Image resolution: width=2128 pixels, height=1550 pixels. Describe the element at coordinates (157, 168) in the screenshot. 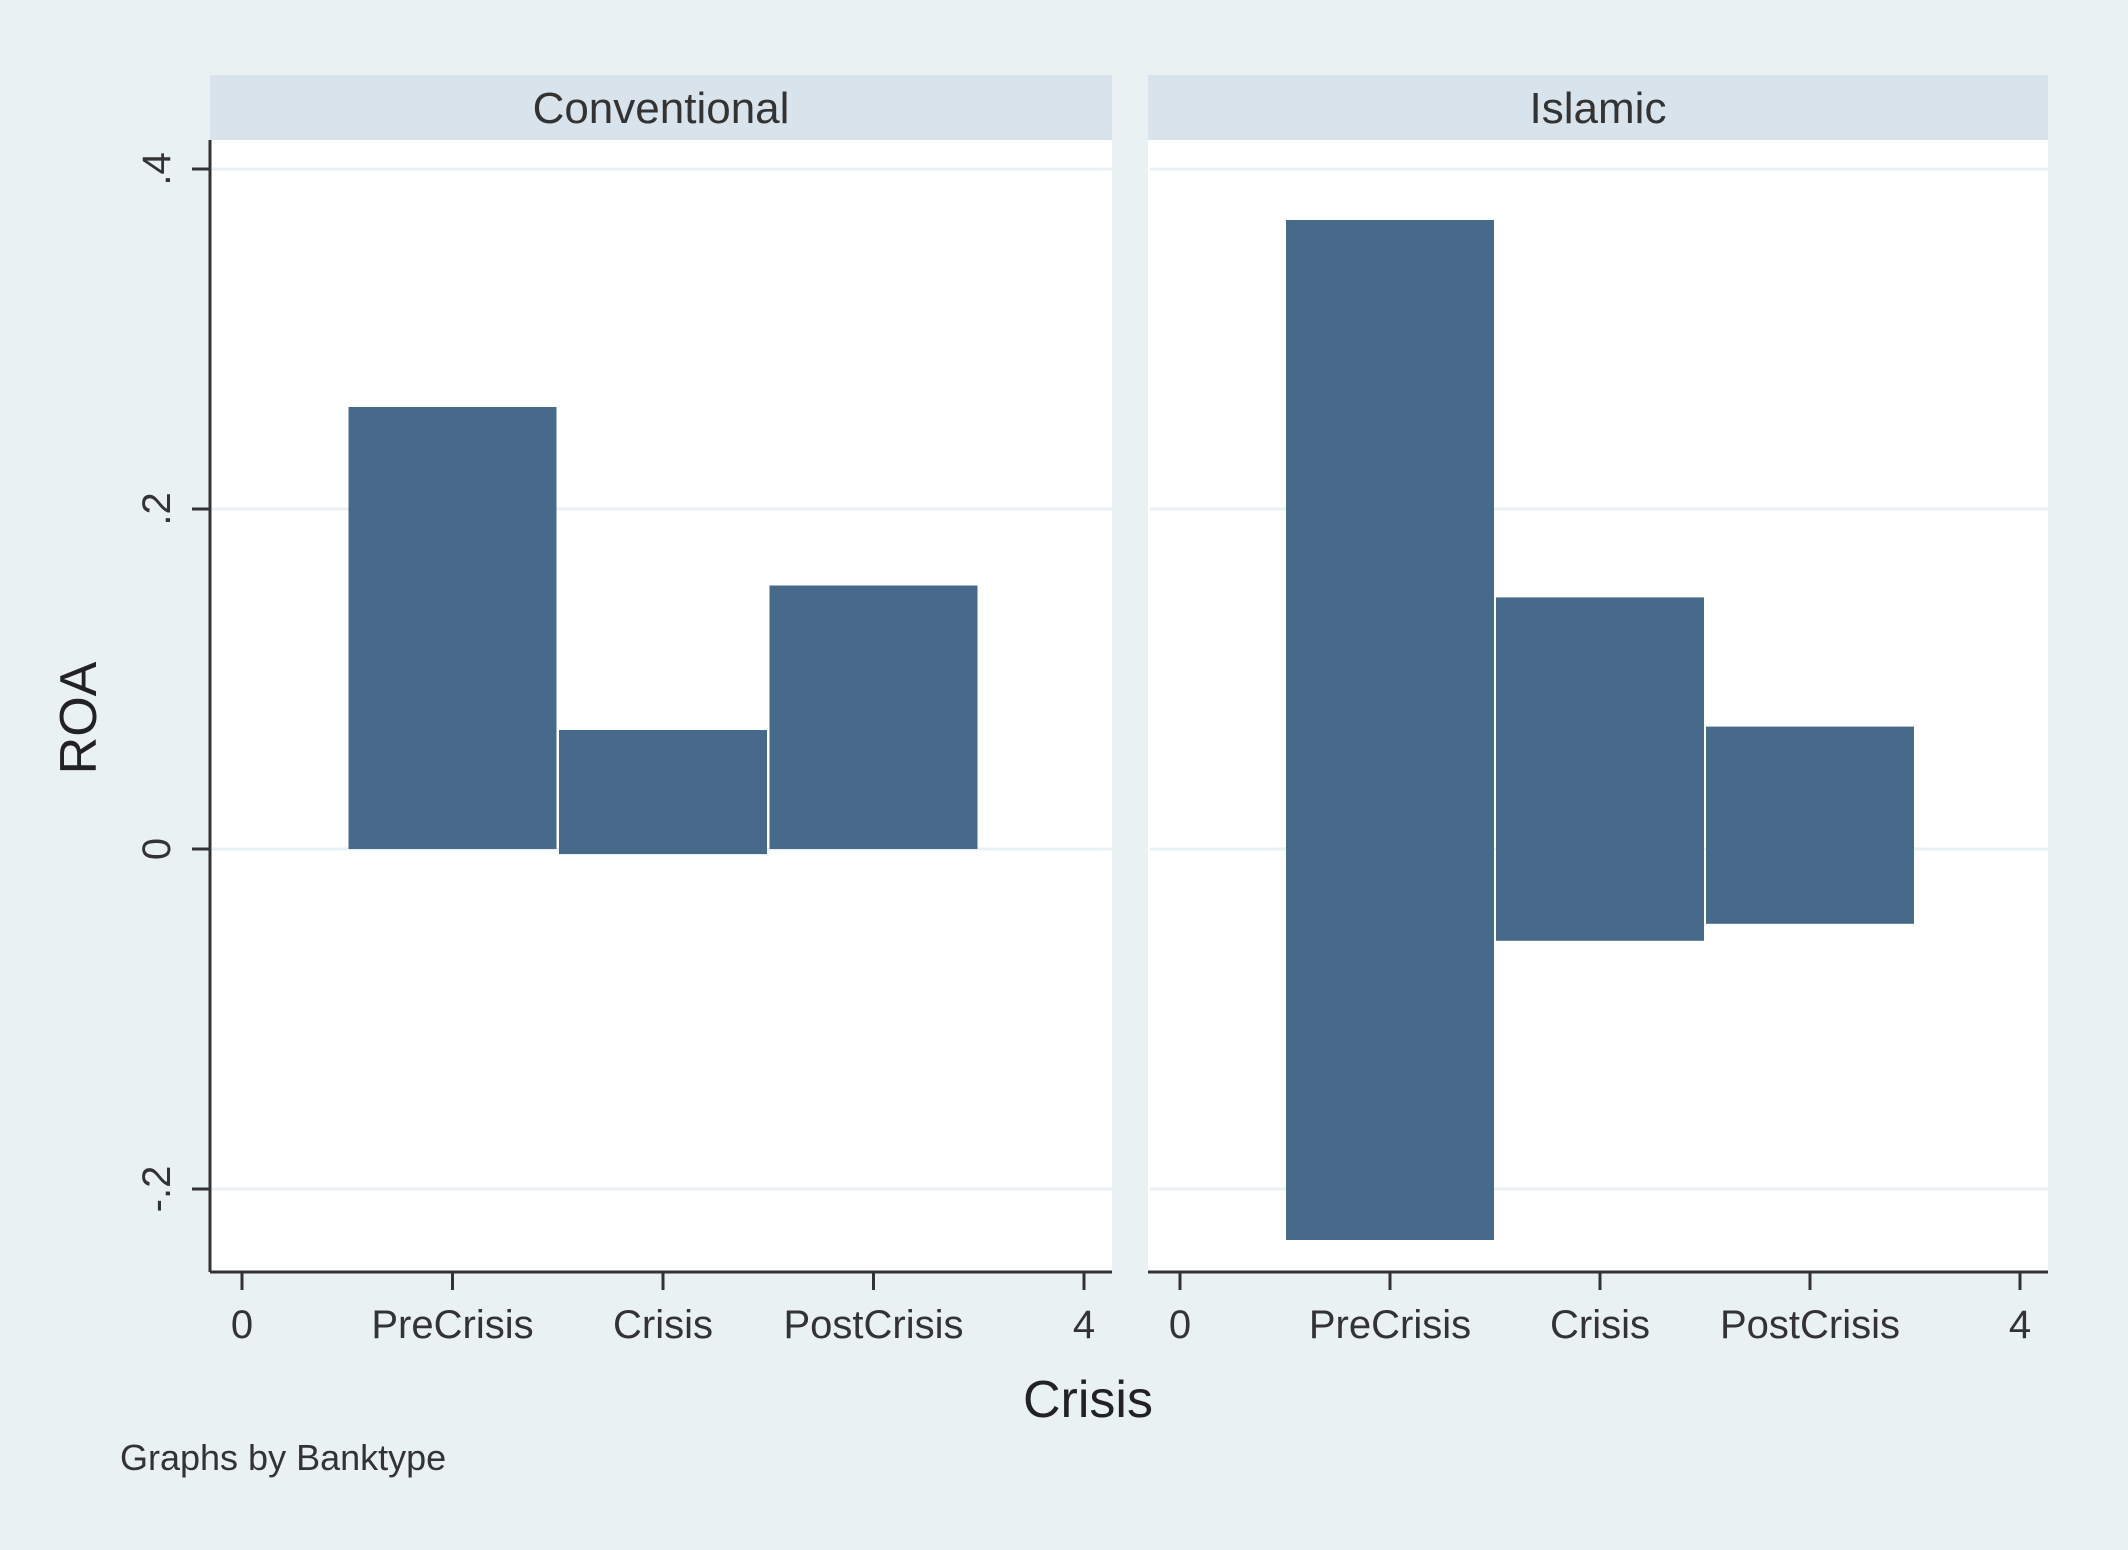

I see `y-tick-label: .4` at that location.